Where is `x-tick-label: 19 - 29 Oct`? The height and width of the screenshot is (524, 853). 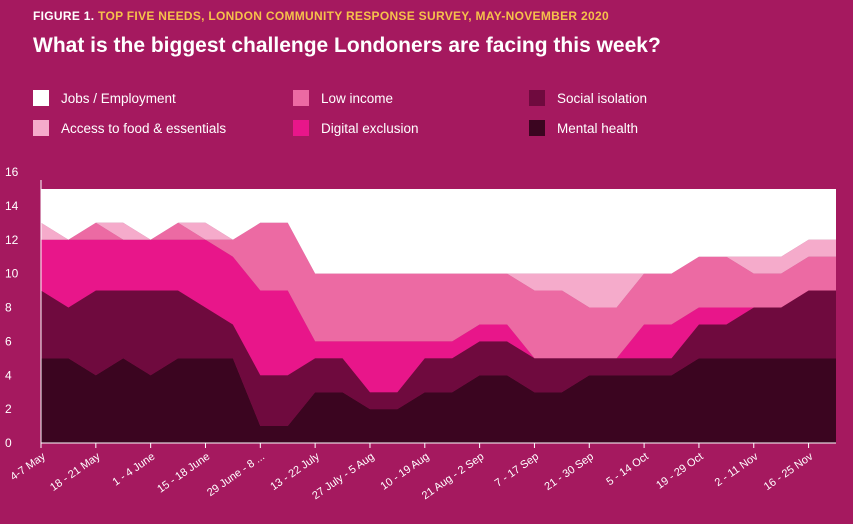
x-tick-label: 19 - 29 Oct is located at coordinates (679, 471).